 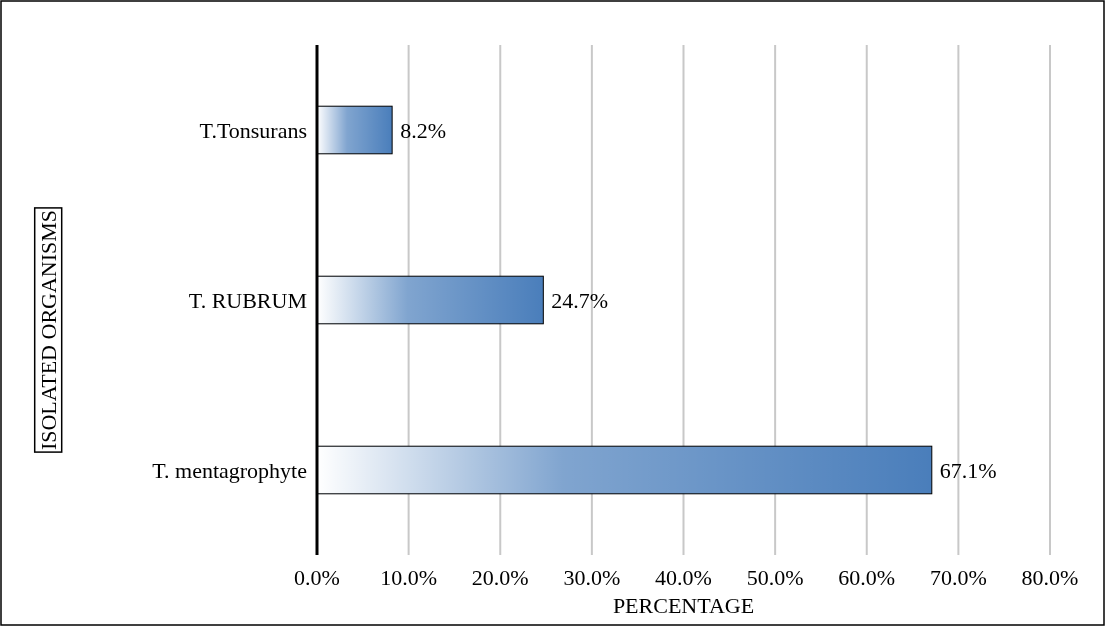 I want to click on x-tick-label: 30.0%, so click(x=592, y=577).